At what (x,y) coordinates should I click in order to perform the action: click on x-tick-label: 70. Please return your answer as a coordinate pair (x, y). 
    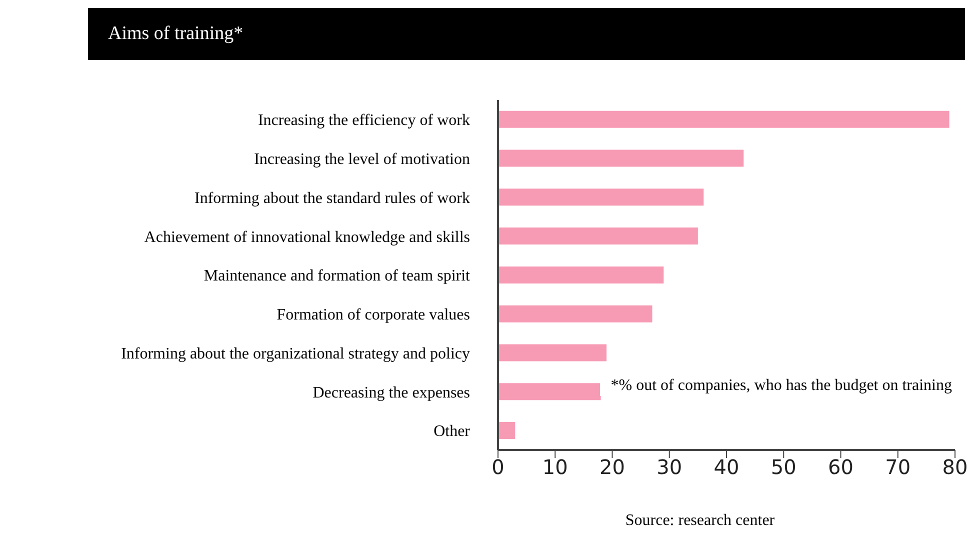
    Looking at the image, I should click on (898, 467).